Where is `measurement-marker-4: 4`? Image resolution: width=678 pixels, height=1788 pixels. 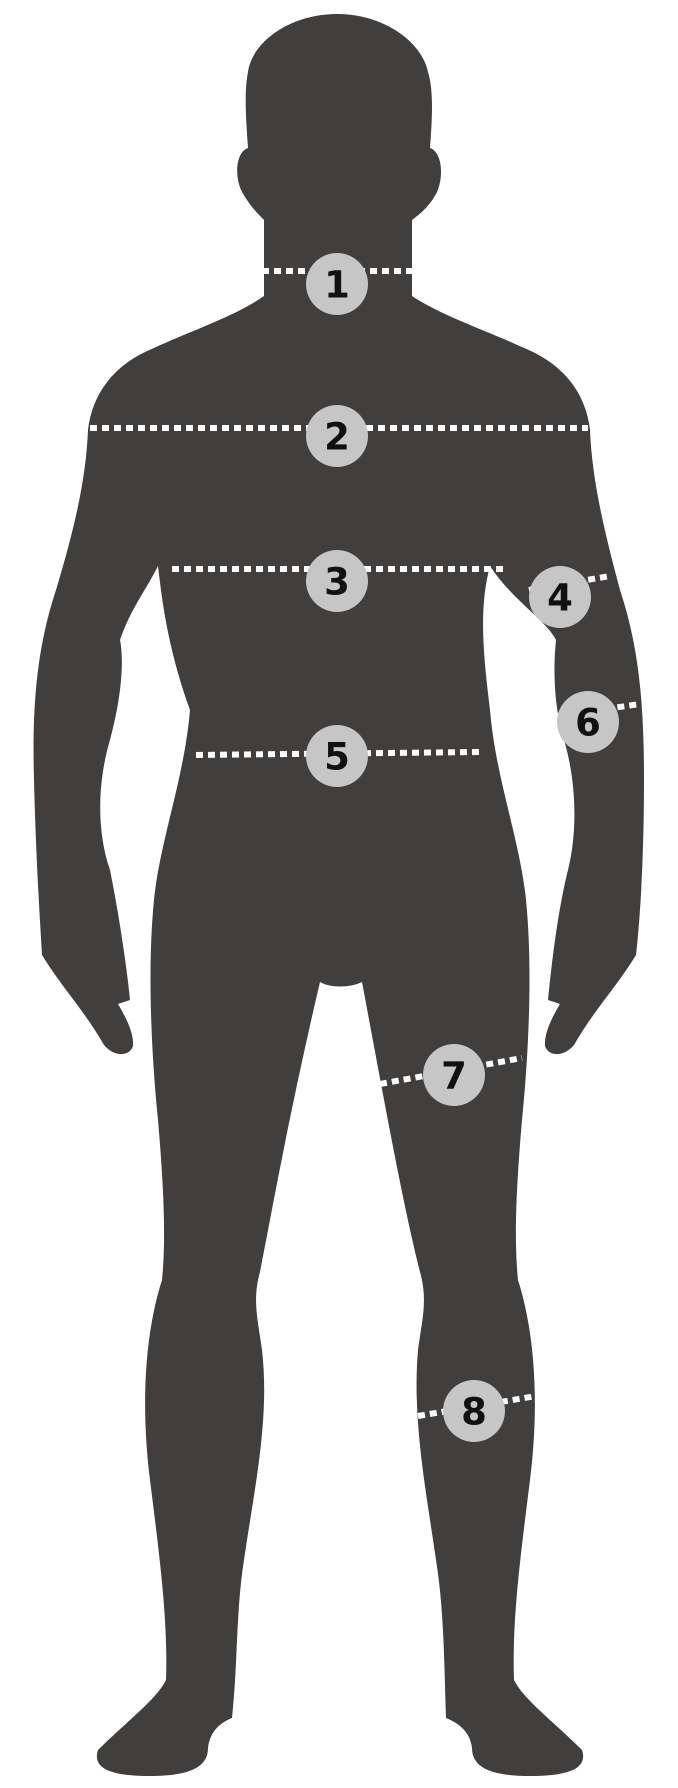
measurement-marker-4: 4 is located at coordinates (560, 597).